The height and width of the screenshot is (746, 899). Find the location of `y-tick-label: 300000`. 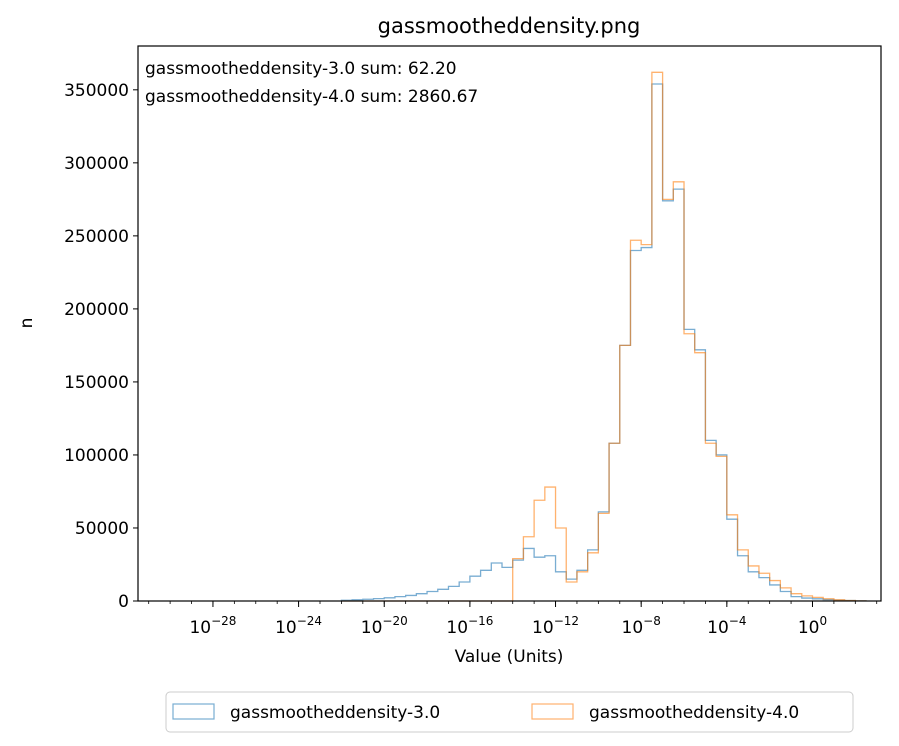

y-tick-label: 300000 is located at coordinates (96, 164).